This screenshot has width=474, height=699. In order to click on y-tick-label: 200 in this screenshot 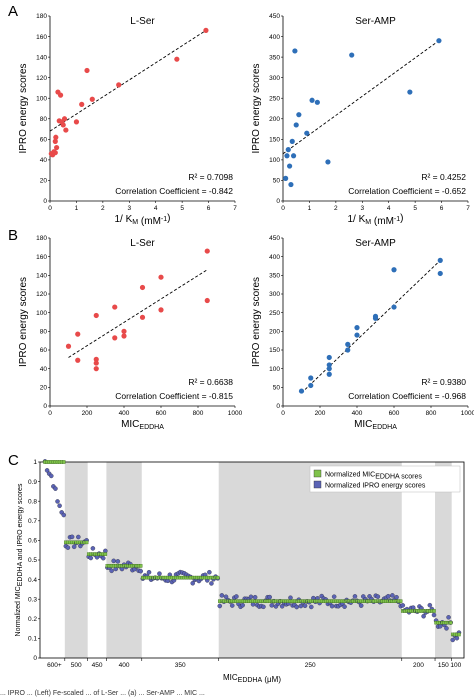, I will do `click(274, 119)`.